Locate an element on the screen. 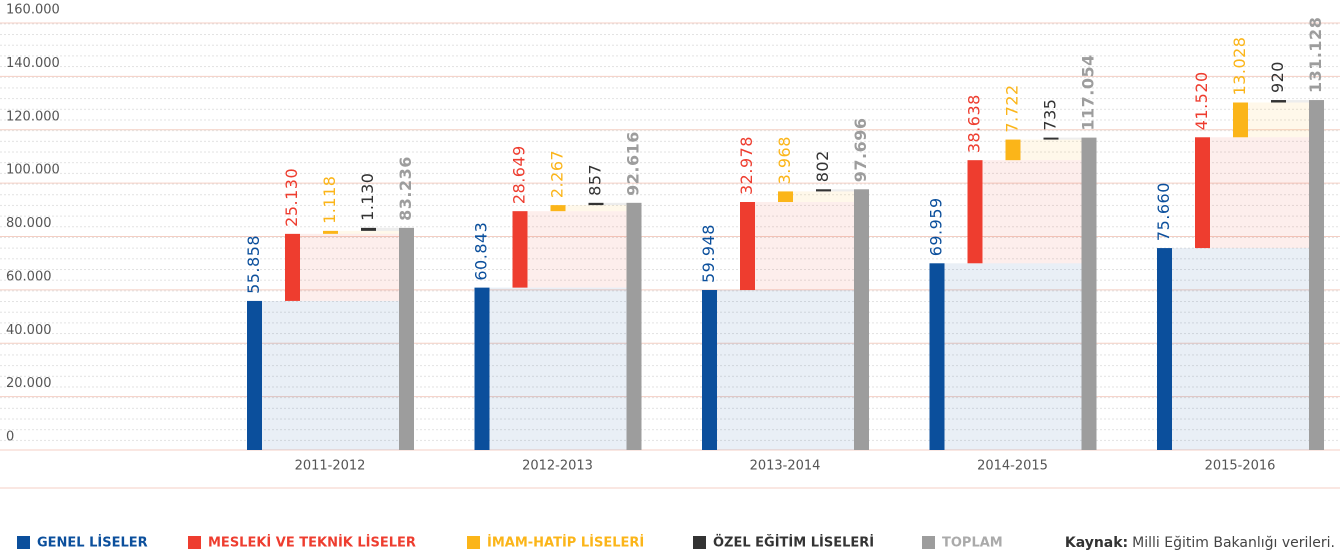 Image resolution: width=1340 pixels, height=553 pixels. legend-label: İMAM-HATİP LİSELERİ is located at coordinates (565, 543).